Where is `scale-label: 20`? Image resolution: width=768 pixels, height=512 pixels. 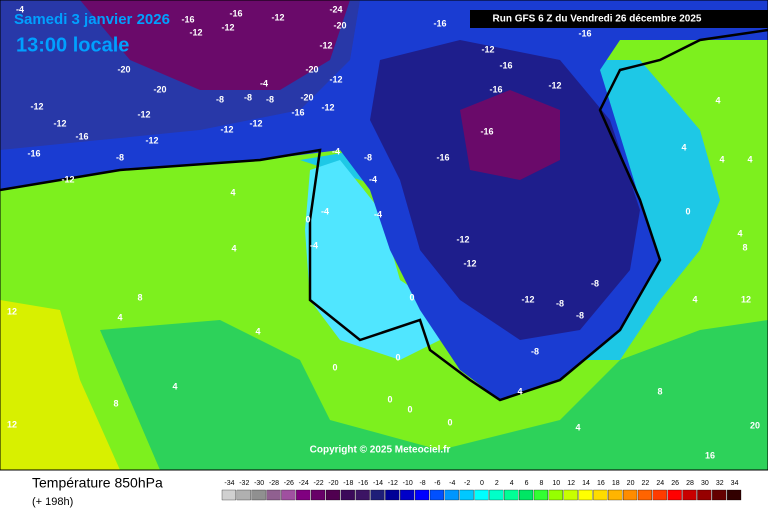 scale-label: 20 is located at coordinates (631, 483).